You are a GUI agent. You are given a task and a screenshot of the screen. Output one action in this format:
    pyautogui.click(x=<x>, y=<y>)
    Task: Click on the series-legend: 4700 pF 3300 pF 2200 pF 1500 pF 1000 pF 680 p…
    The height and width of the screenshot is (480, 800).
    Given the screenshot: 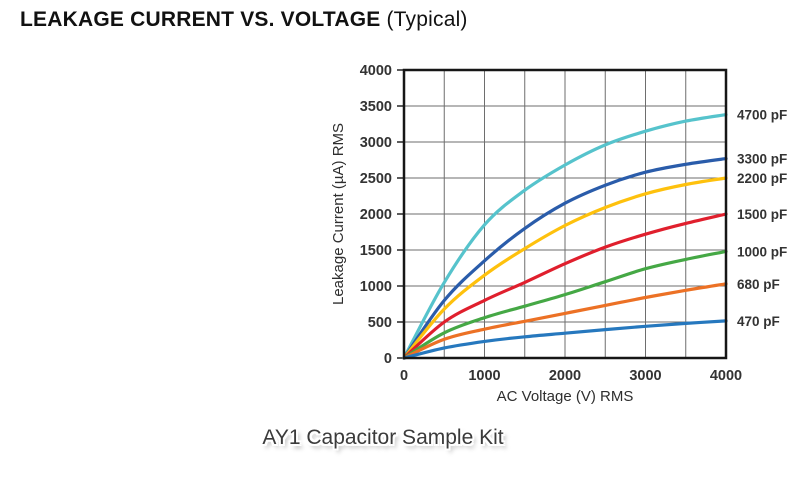 What is the action you would take?
    pyautogui.click(x=762, y=218)
    